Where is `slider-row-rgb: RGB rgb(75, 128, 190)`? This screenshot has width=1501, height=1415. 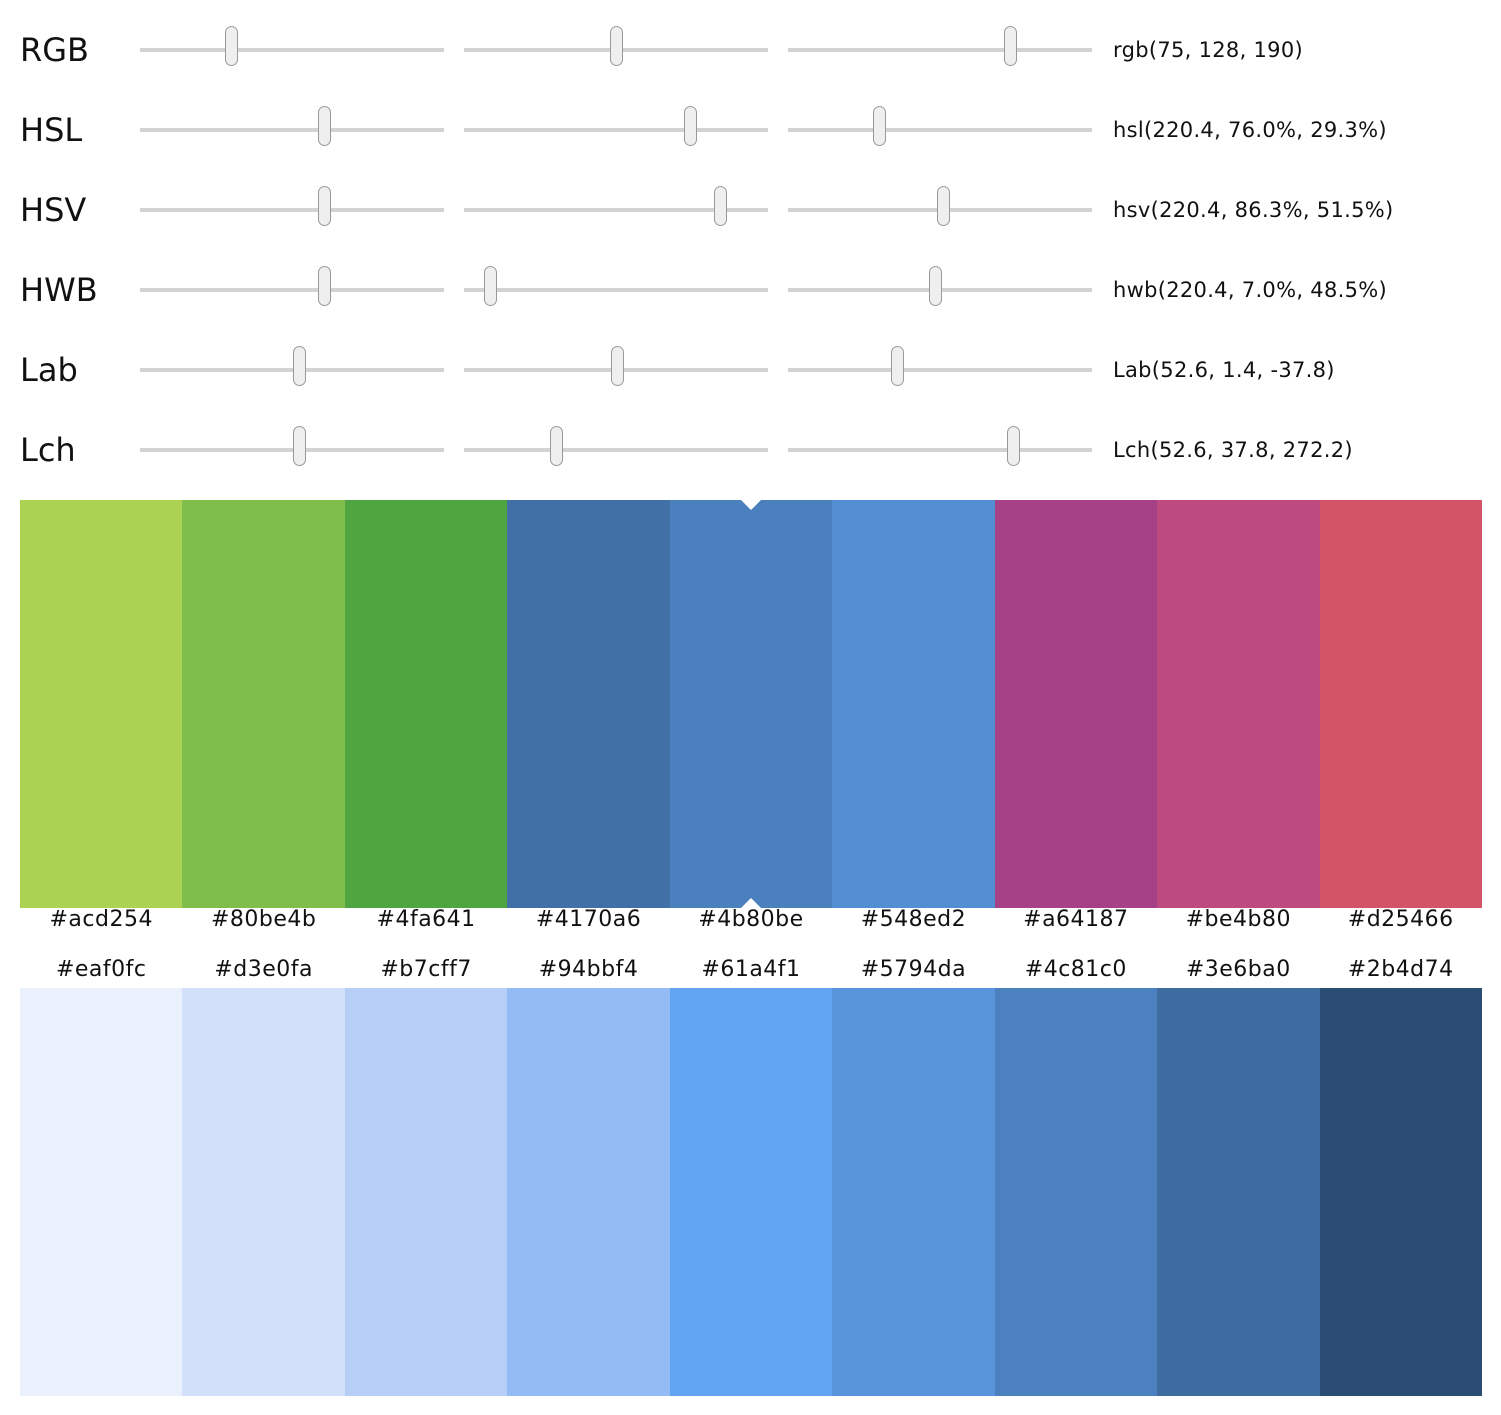 slider-row-rgb: RGB rgb(75, 128, 190) is located at coordinates (750, 50).